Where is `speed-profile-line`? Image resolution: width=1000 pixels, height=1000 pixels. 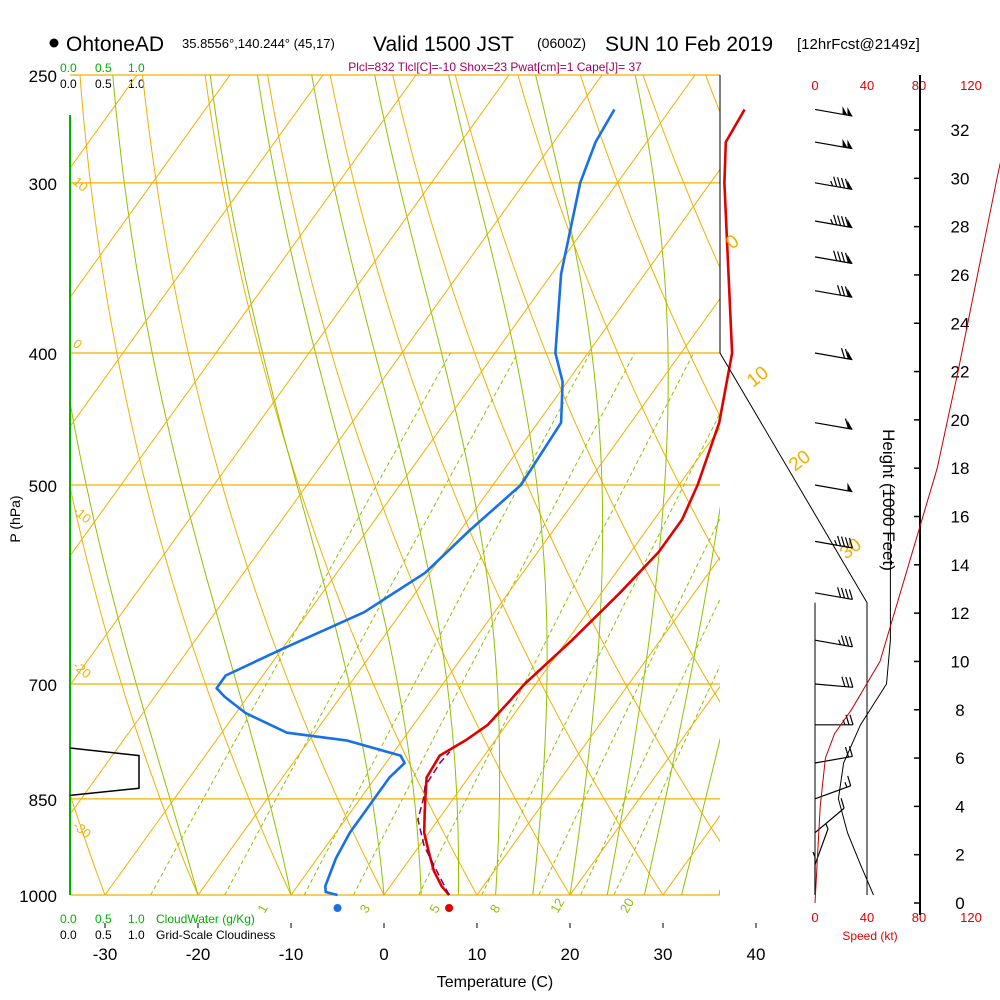
speed-profile-line is located at coordinates (864, 690).